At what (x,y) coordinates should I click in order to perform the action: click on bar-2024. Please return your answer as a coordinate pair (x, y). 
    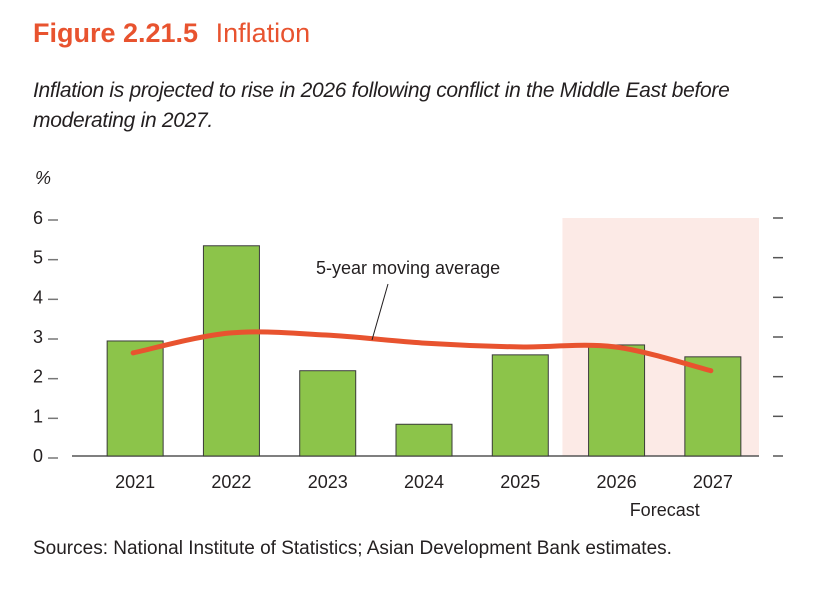
    Looking at the image, I should click on (424, 440).